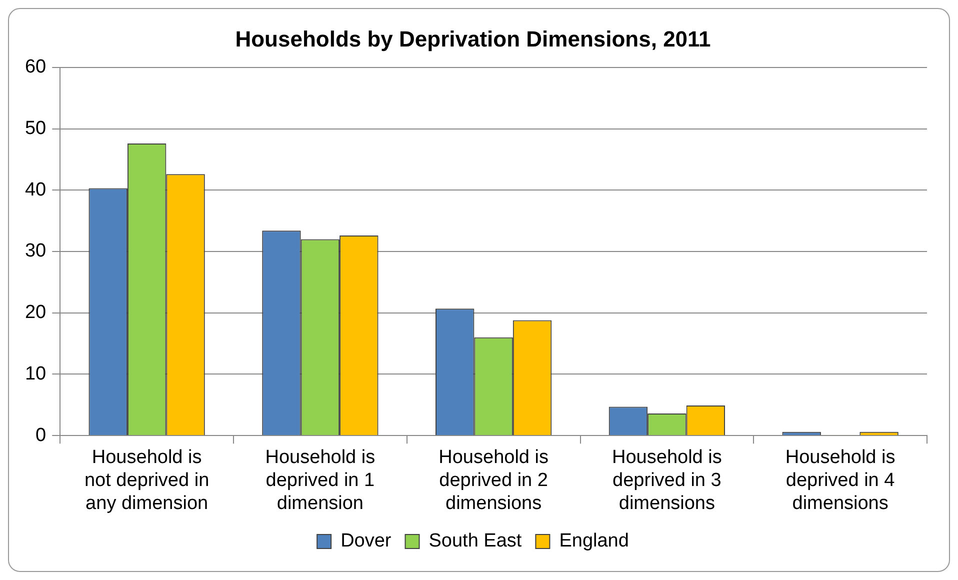  I want to click on chart-title: Households by Deprivation Dimensions, 2011, so click(473, 39).